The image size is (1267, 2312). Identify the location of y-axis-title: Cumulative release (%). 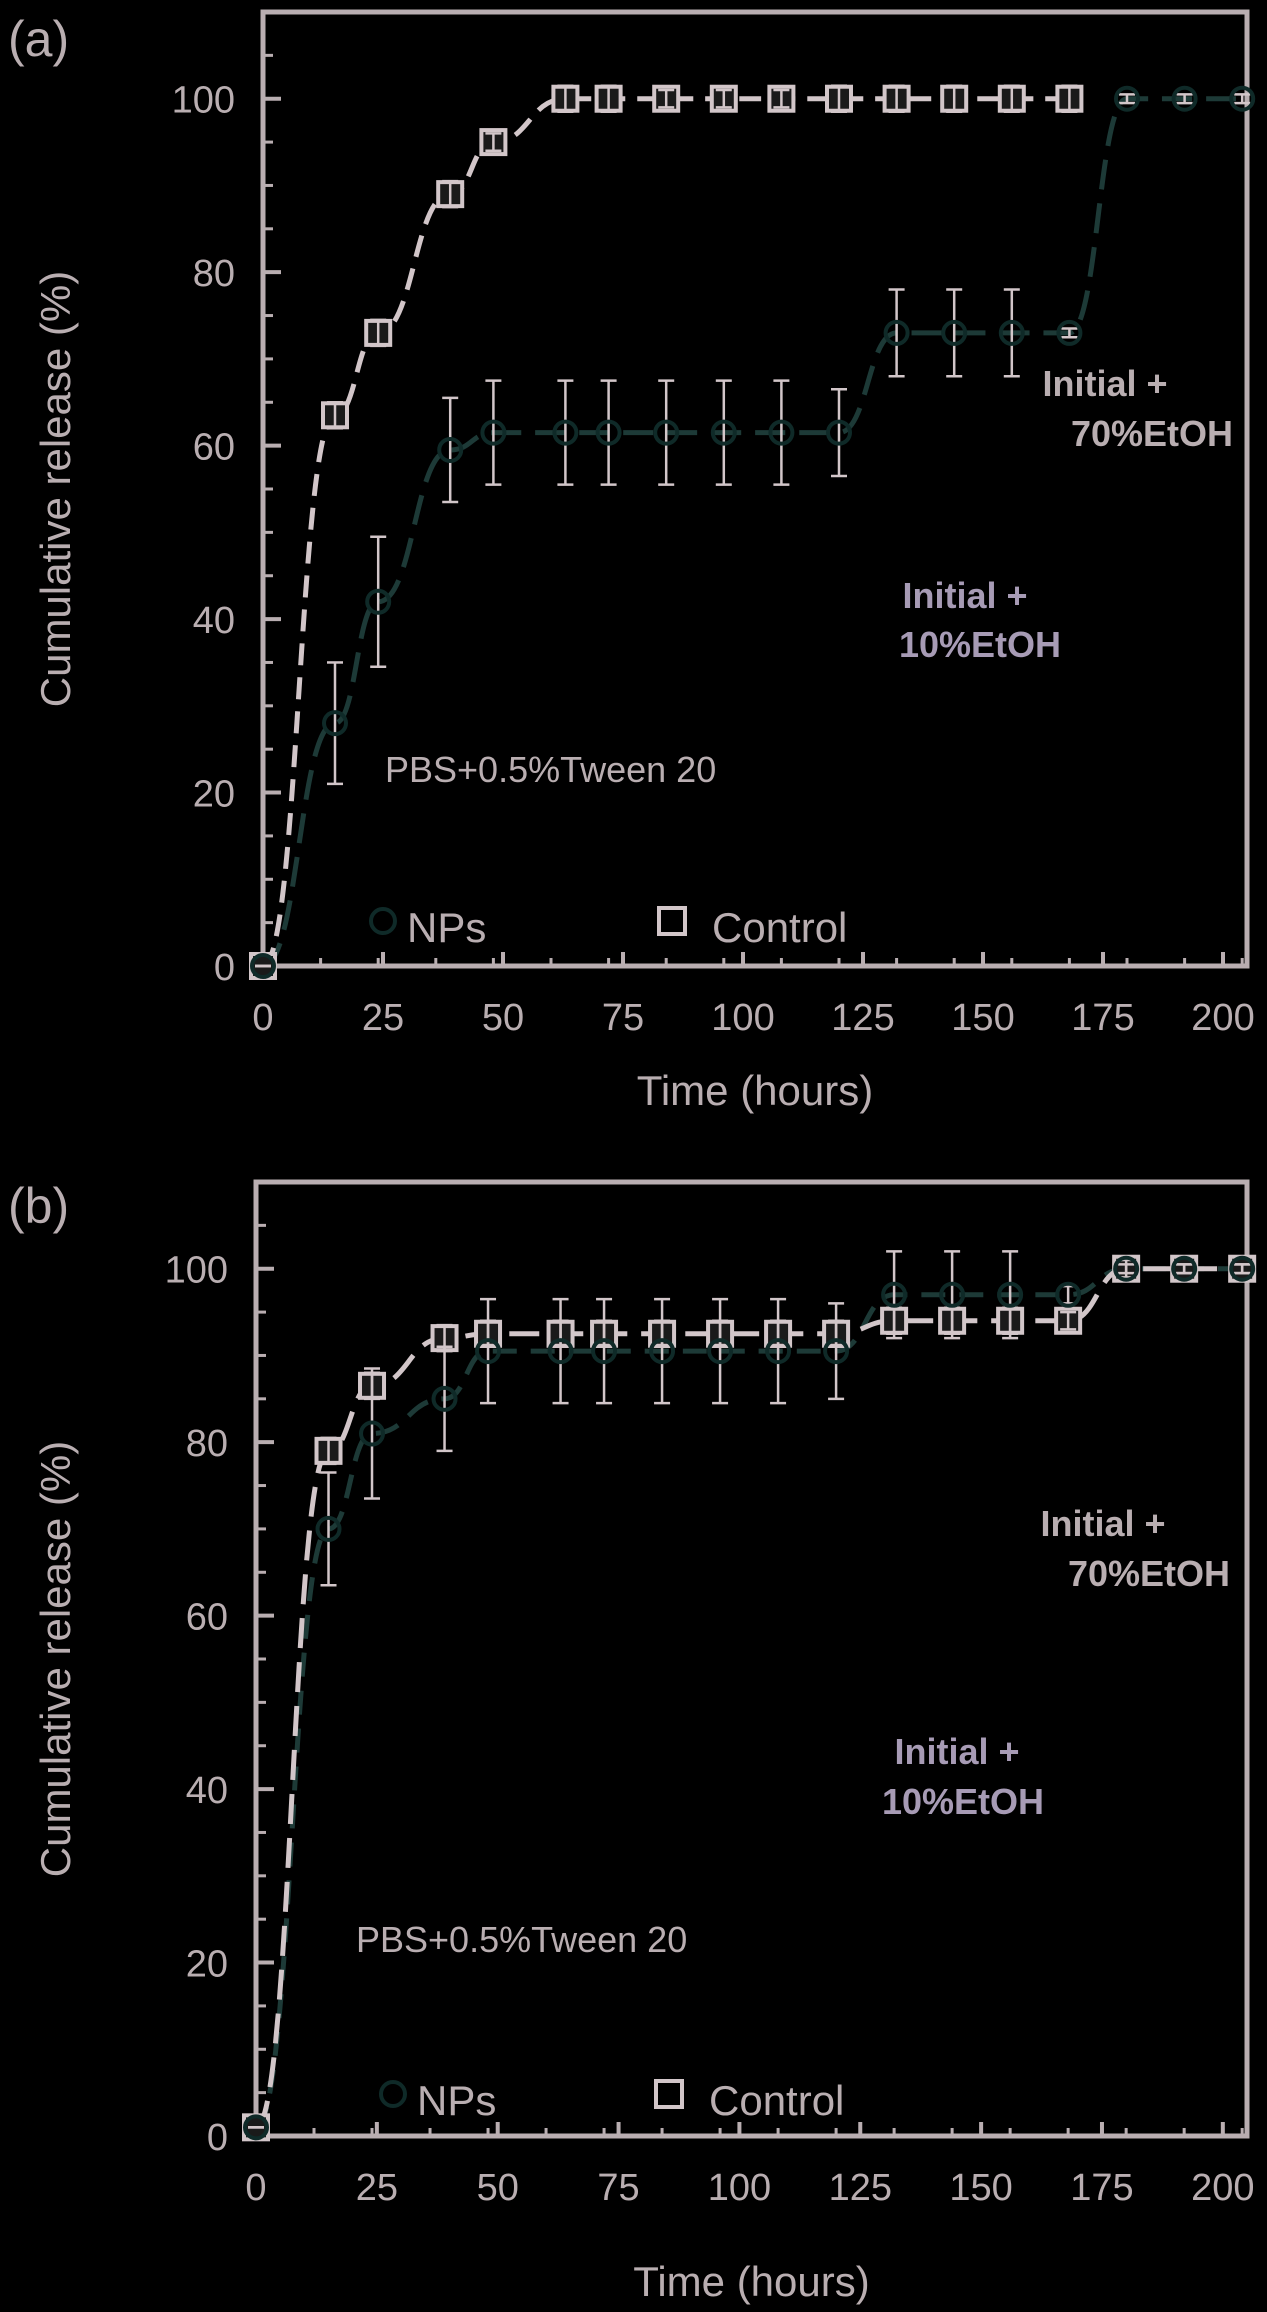
(55, 1659).